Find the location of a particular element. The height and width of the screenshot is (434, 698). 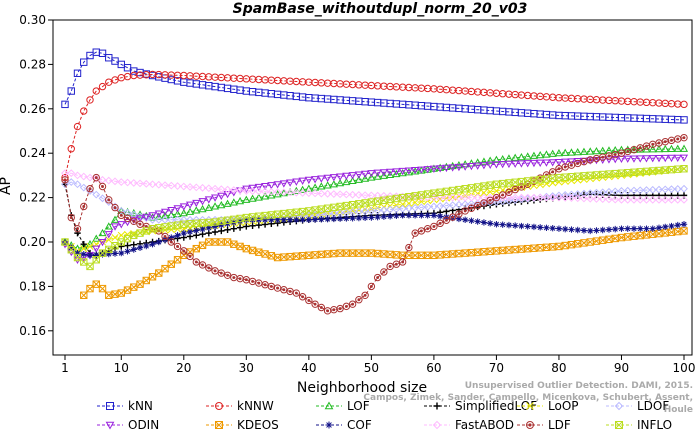

legend-label: LoOP is located at coordinates (563, 406).